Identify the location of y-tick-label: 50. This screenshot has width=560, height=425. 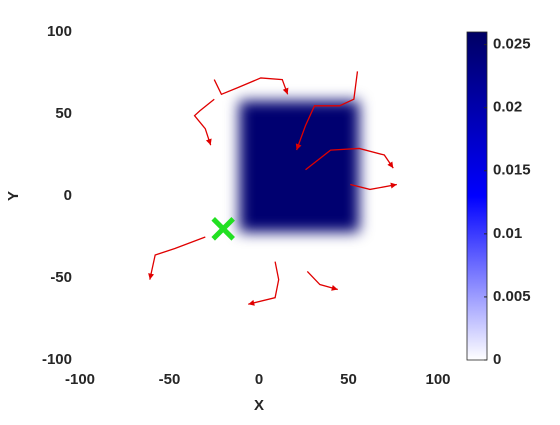
(63, 113).